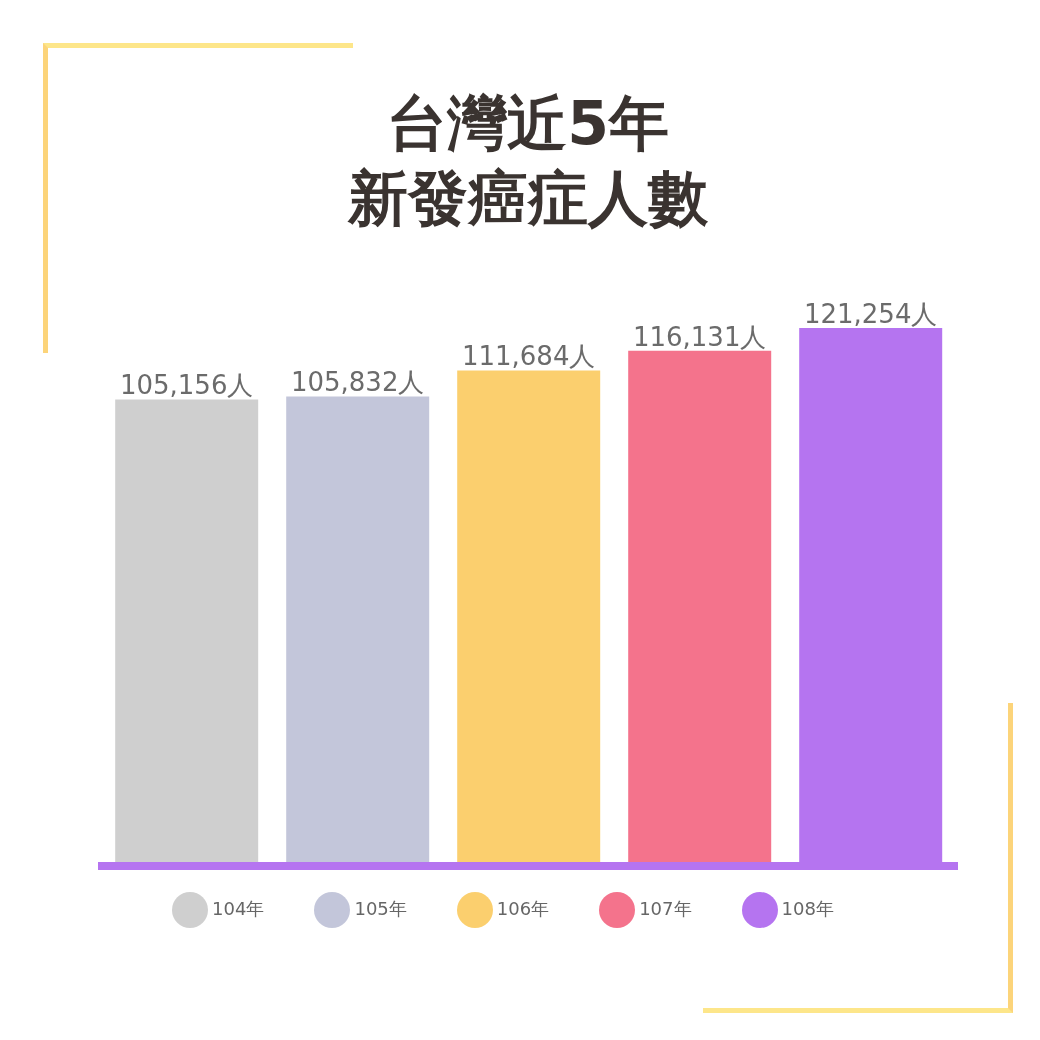  What do you see at coordinates (357, 382) in the screenshot?
I see `data-label: 105,832人` at bounding box center [357, 382].